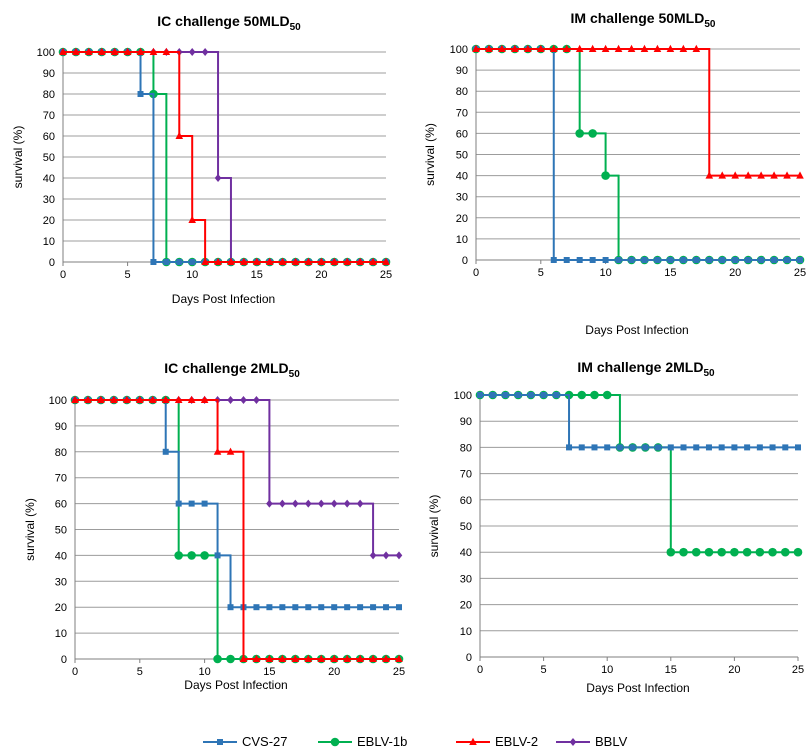 The width and height of the screenshot is (807, 756). What do you see at coordinates (269, 672) in the screenshot?
I see `x-tick-label: 15` at bounding box center [269, 672].